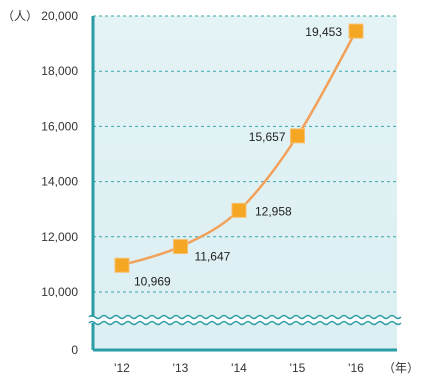  Describe the element at coordinates (298, 368) in the screenshot. I see `x-tick-label: '15` at that location.